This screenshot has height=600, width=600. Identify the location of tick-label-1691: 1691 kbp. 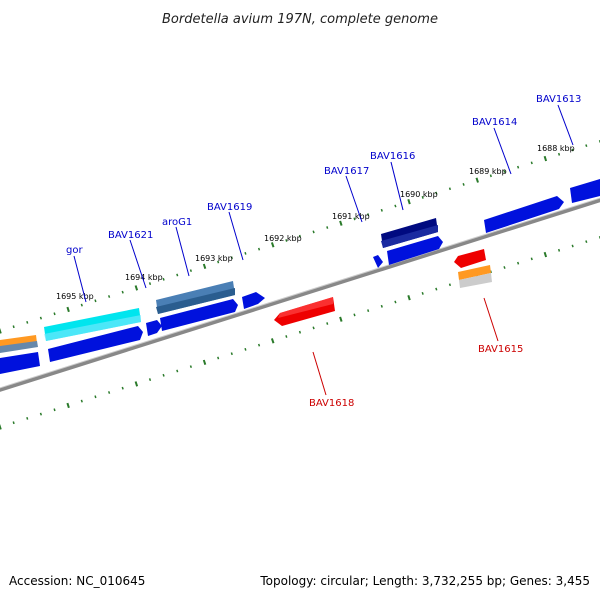
(351, 216).